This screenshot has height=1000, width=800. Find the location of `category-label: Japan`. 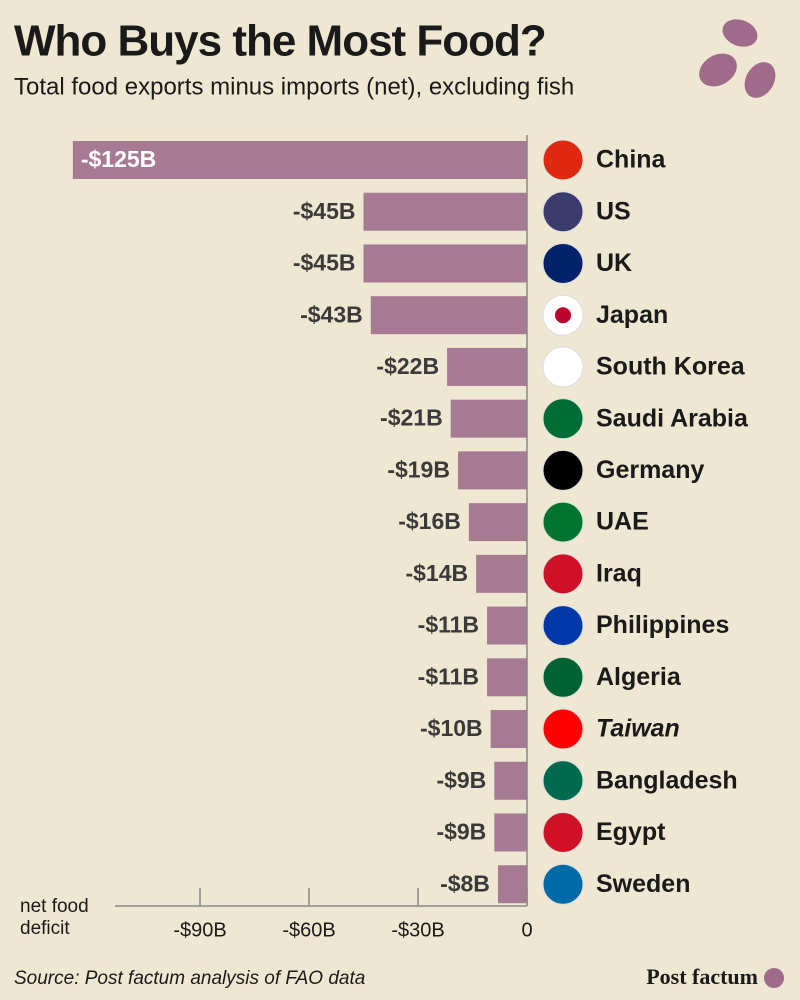

category-label: Japan is located at coordinates (632, 315).